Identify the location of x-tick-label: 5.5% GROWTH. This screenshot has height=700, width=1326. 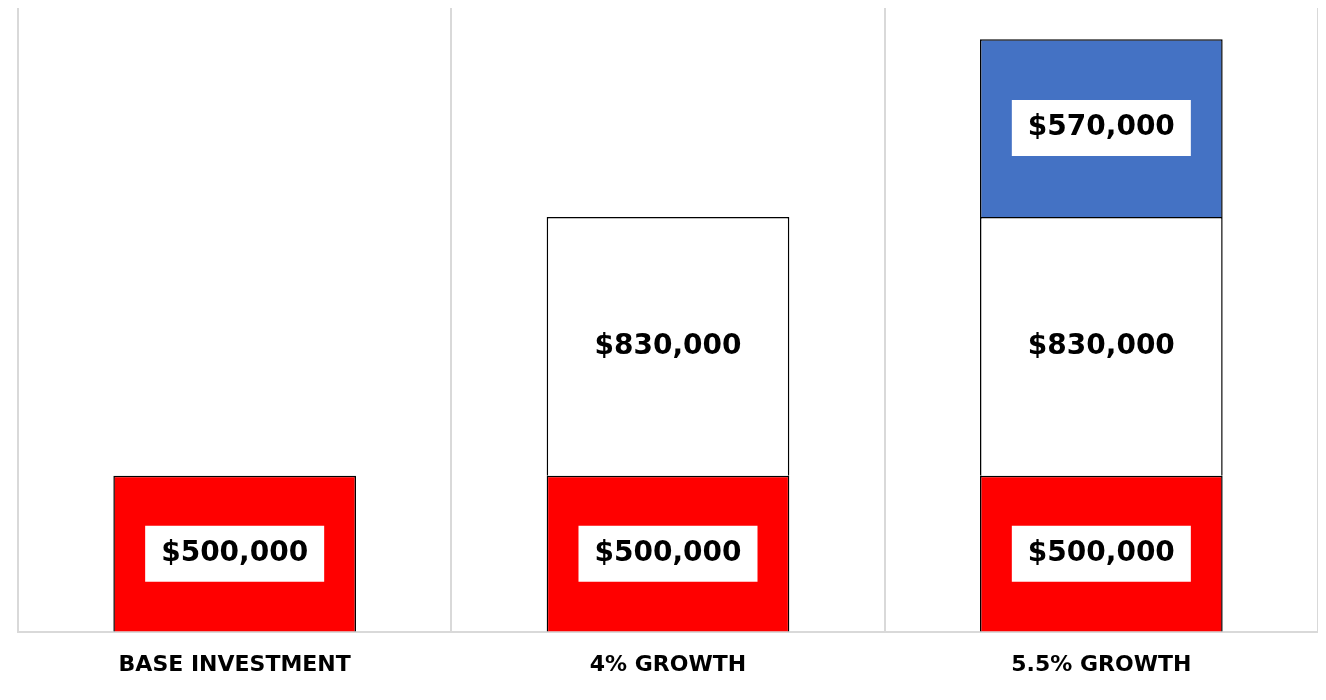
(1101, 663).